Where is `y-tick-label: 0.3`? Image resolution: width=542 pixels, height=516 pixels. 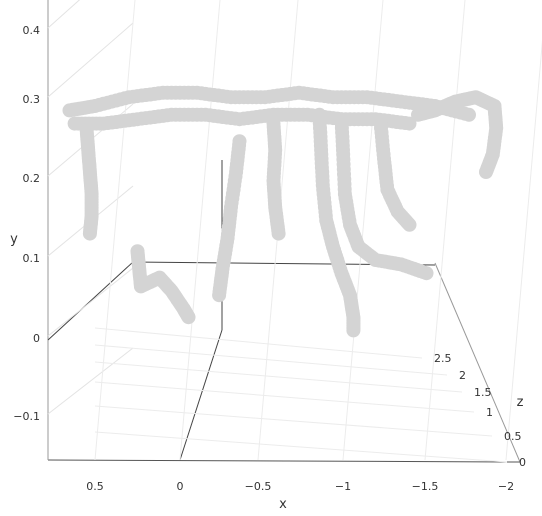
y-tick-label: 0.3 is located at coordinates (32, 99).